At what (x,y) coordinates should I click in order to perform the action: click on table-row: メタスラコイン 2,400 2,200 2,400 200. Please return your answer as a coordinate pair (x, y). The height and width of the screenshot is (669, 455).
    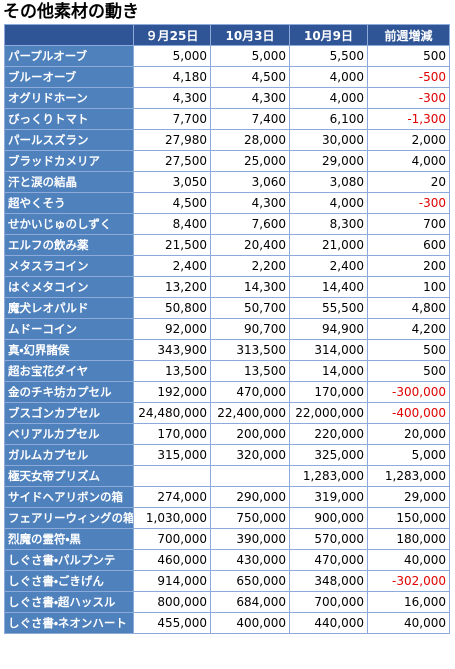
    Looking at the image, I should click on (227, 266).